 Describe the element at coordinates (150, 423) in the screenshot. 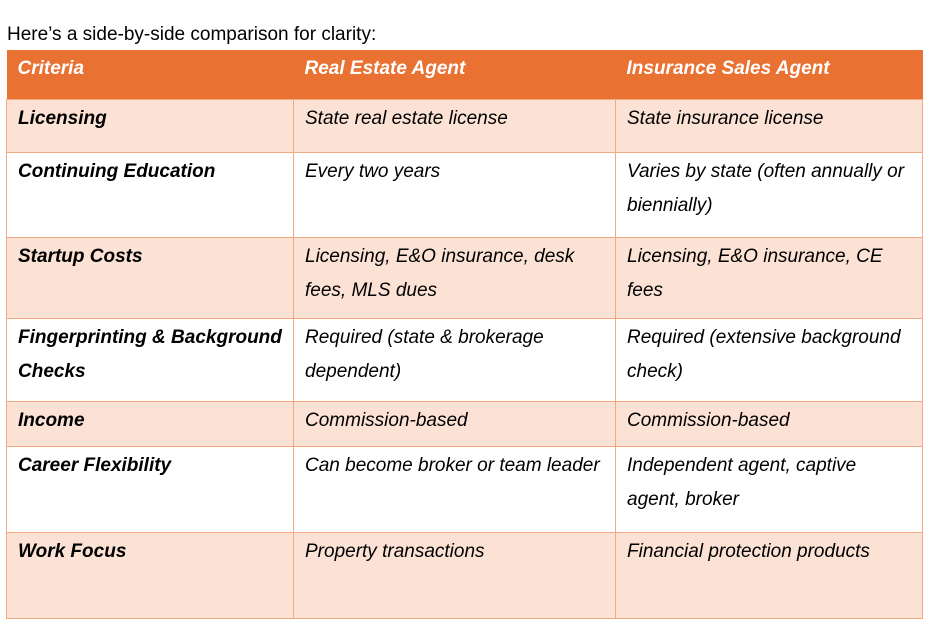

I see `row-header-cell: Income` at that location.